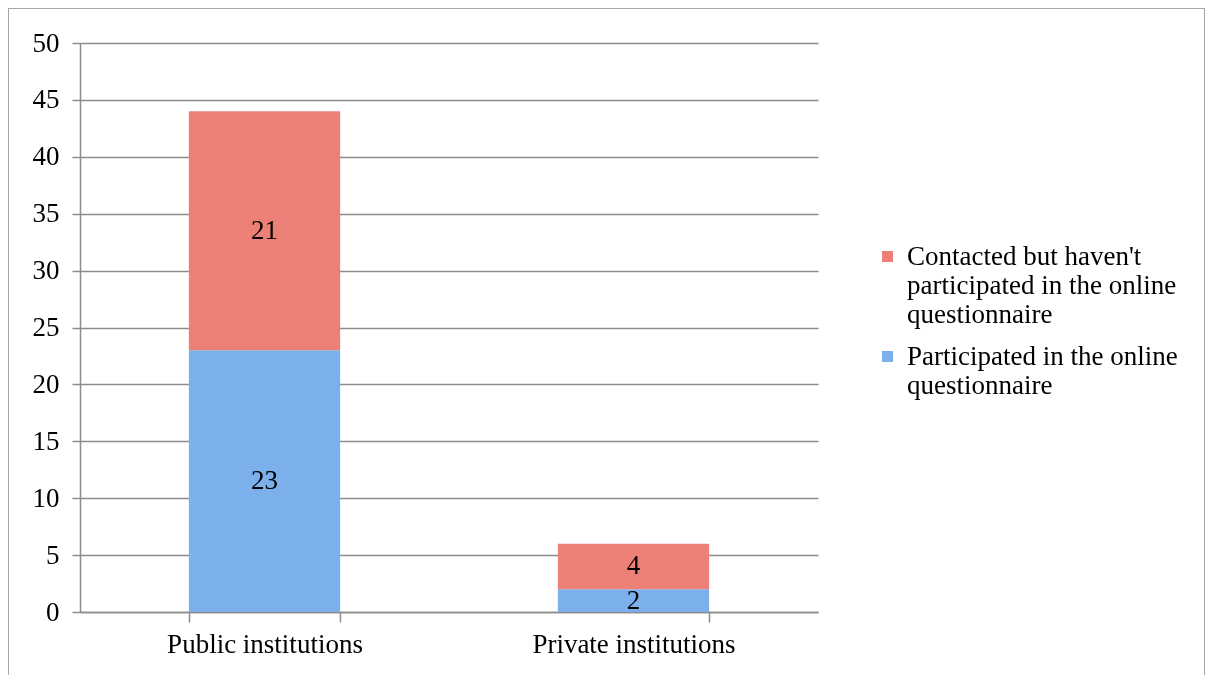 The height and width of the screenshot is (675, 1208). I want to click on y-tick-label: 15, so click(46, 440).